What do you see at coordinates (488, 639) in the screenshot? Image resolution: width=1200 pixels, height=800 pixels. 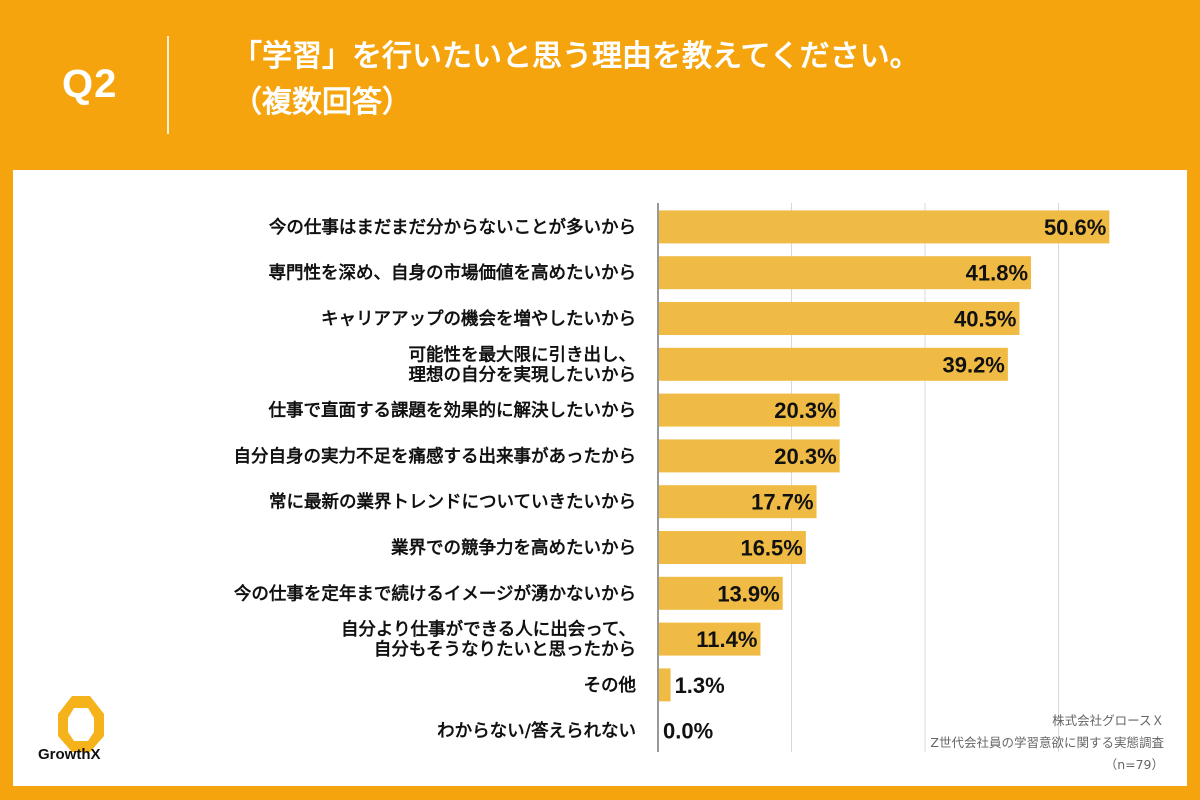 I see `category-label: 自分より仕事ができる人に出会って、自分もそうなりたいと思ったから` at bounding box center [488, 639].